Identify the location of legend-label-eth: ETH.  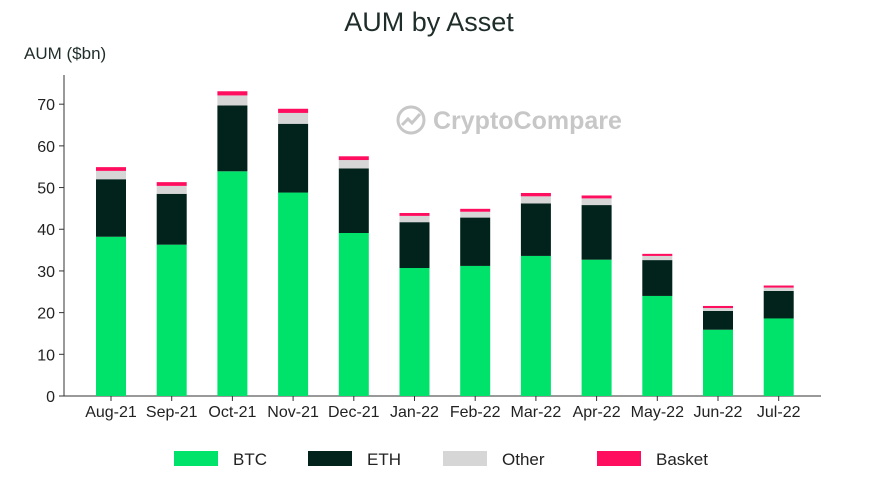
(384, 459).